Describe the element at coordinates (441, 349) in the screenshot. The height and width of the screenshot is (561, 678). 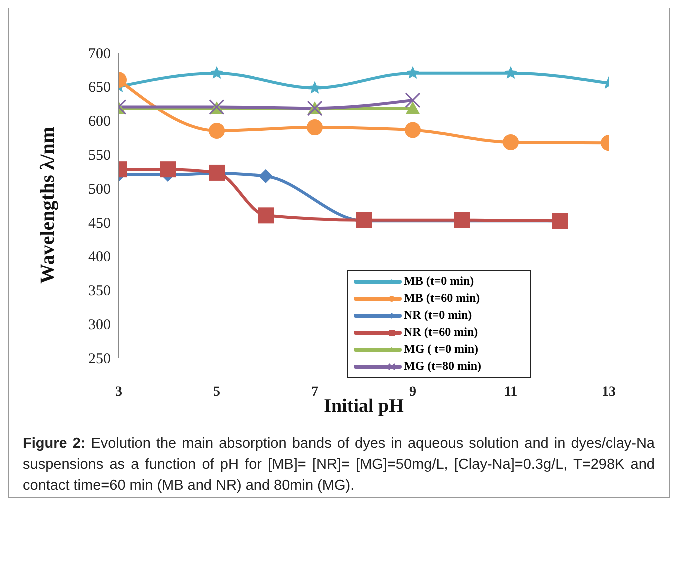
I see `legend-label: MG ( t=0 min)` at that location.